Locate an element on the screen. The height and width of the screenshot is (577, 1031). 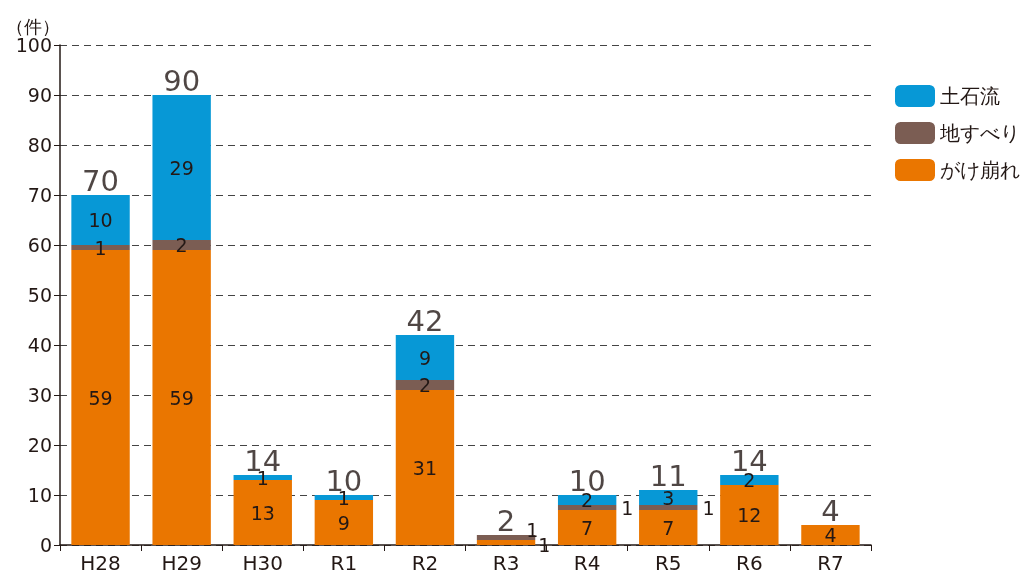
y-tick-label: 20 is located at coordinates (39, 445).